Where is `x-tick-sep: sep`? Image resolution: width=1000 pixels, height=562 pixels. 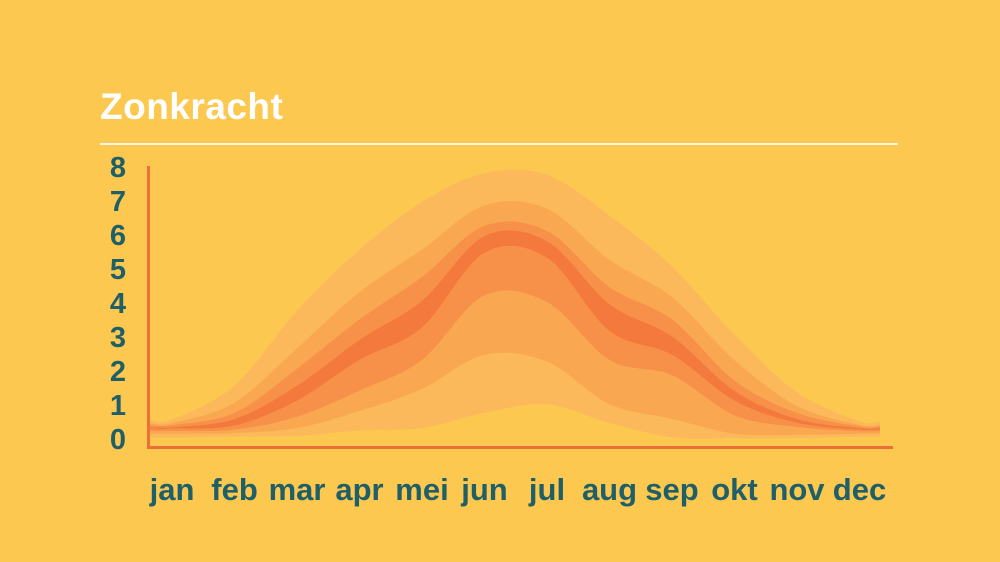
x-tick-sep: sep is located at coordinates (672, 489).